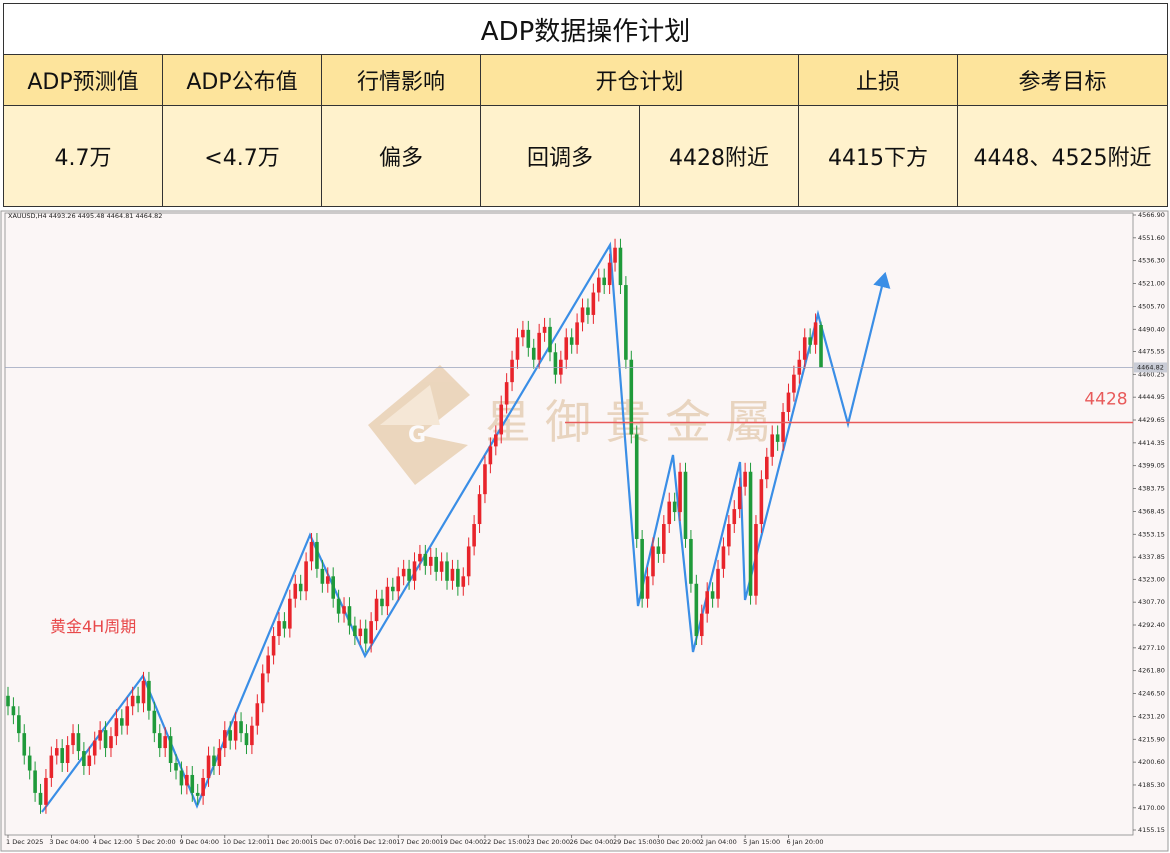 This screenshot has width=1170, height=853. I want to click on subtitle: 黄金4H周期, so click(93, 626).